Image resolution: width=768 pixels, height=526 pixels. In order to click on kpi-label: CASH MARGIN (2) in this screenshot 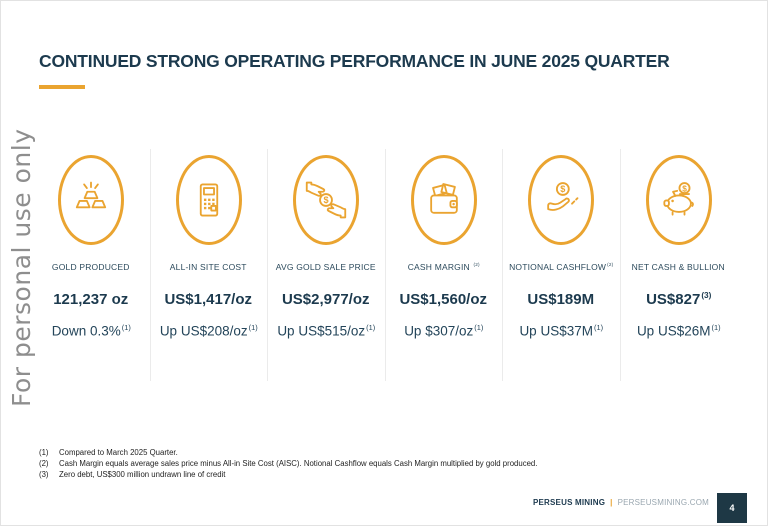, I will do `click(443, 267)`.